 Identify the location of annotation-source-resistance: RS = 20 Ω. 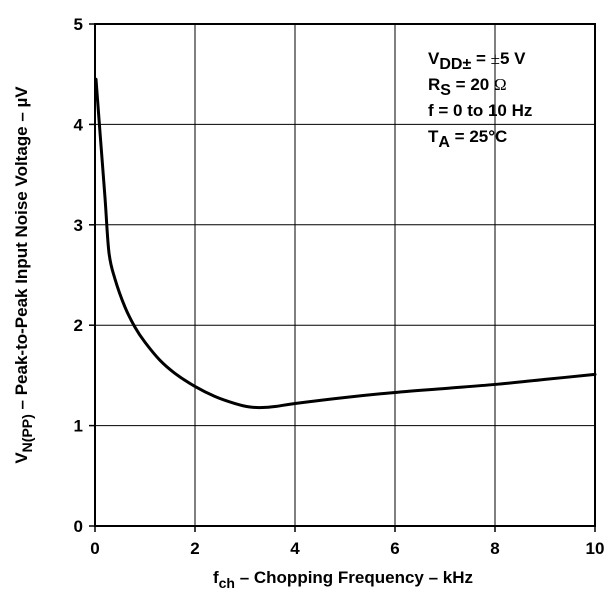
(467, 87).